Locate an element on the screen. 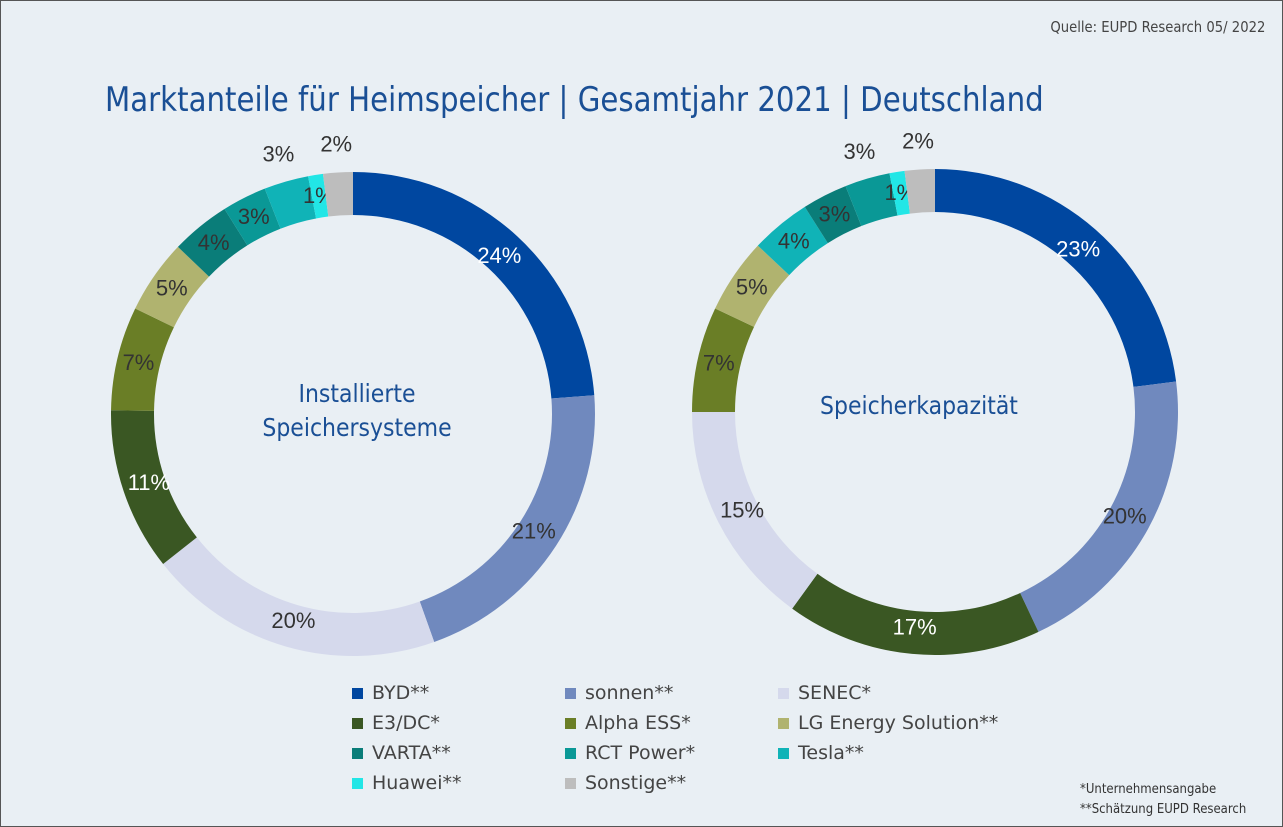 The height and width of the screenshot is (827, 1283). center-label-line: Speichersysteme is located at coordinates (357, 427).